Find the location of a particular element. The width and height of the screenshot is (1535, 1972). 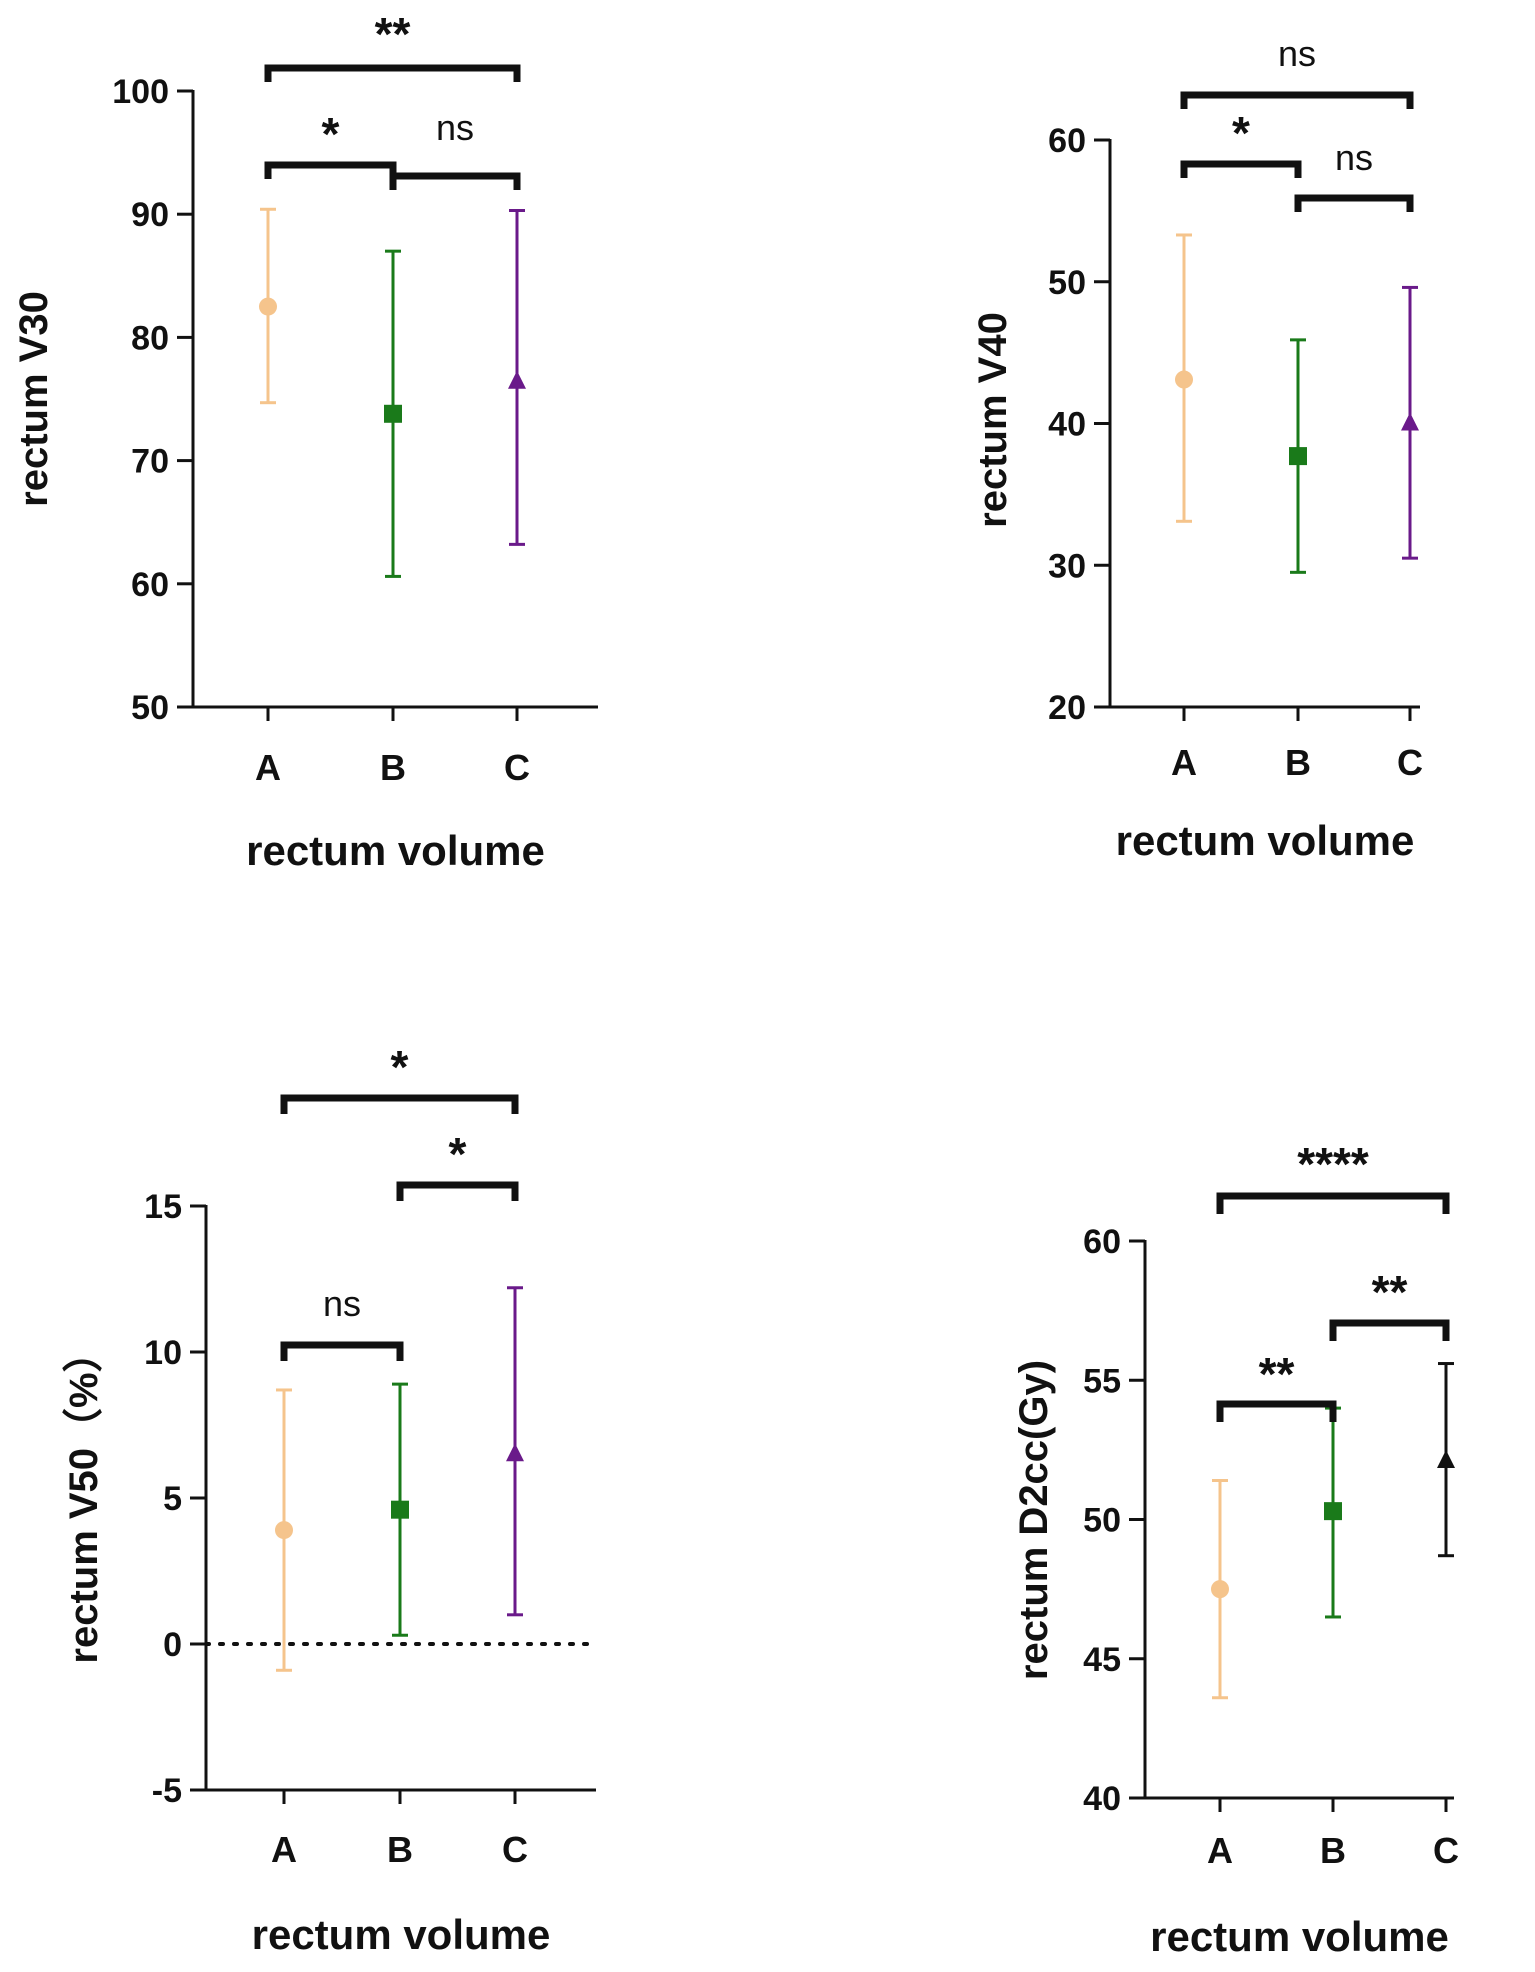

y-tick-label: 30 is located at coordinates (1067, 566).